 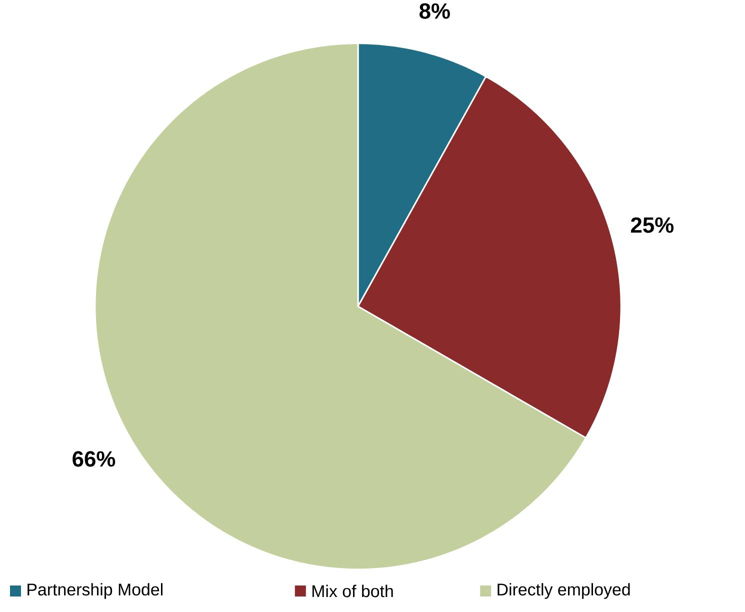 I want to click on legend-label: Partnership Model, so click(x=95, y=590).